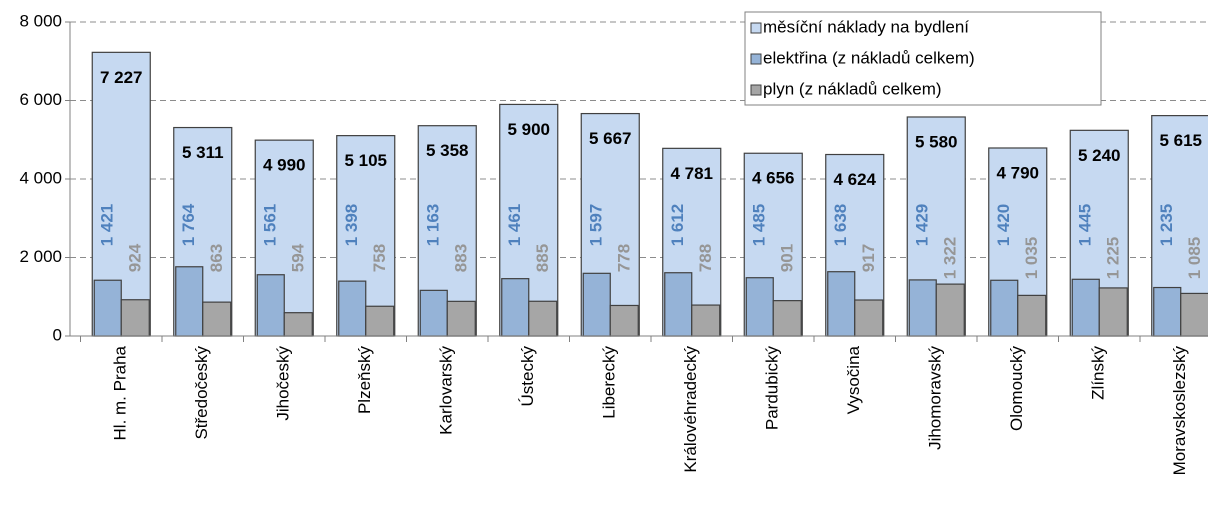  Describe the element at coordinates (869, 57) in the screenshot. I see `legend-label: elektřina (z nákladů celkem)` at that location.